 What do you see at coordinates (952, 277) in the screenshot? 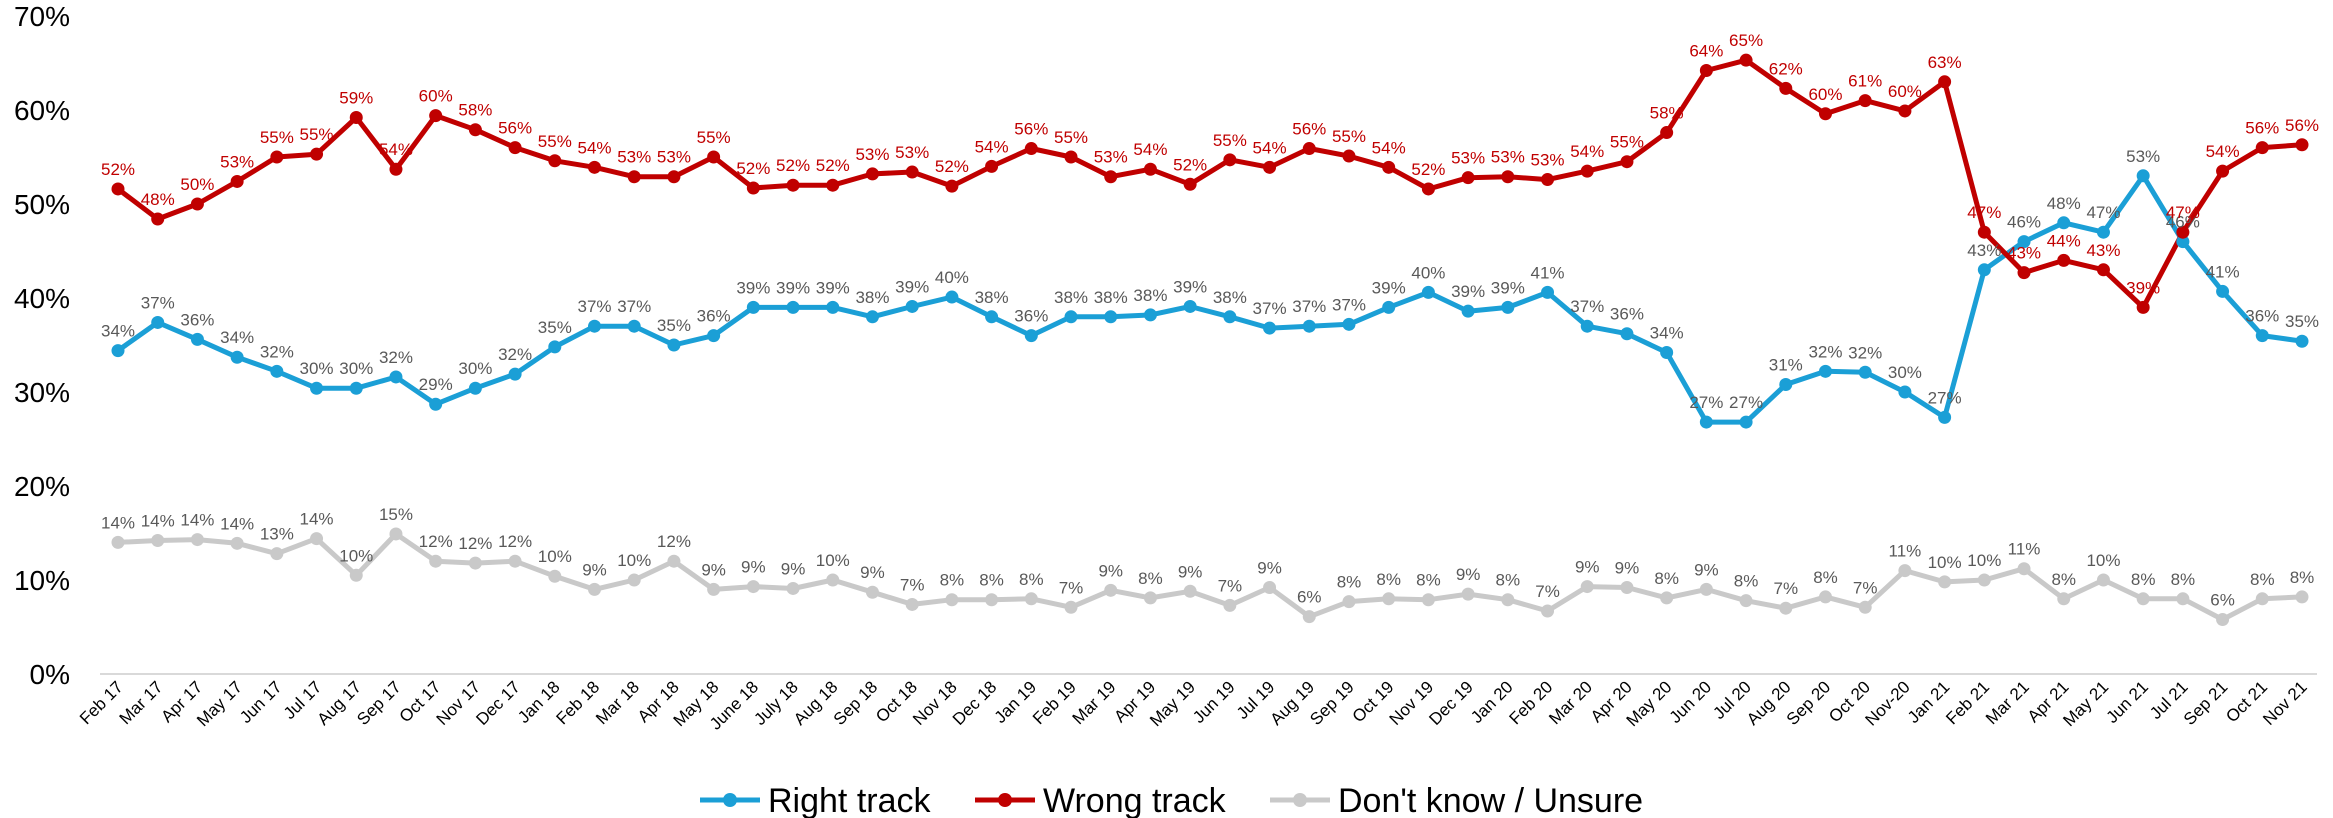
I see `data-label: 40%` at bounding box center [952, 277].